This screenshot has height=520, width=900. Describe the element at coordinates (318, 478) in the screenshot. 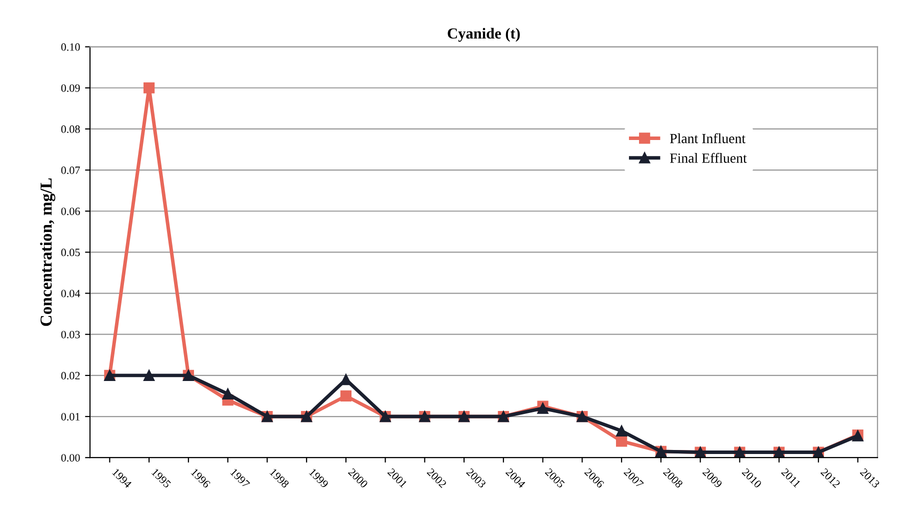

I see `x-tick-label: 1999` at that location.